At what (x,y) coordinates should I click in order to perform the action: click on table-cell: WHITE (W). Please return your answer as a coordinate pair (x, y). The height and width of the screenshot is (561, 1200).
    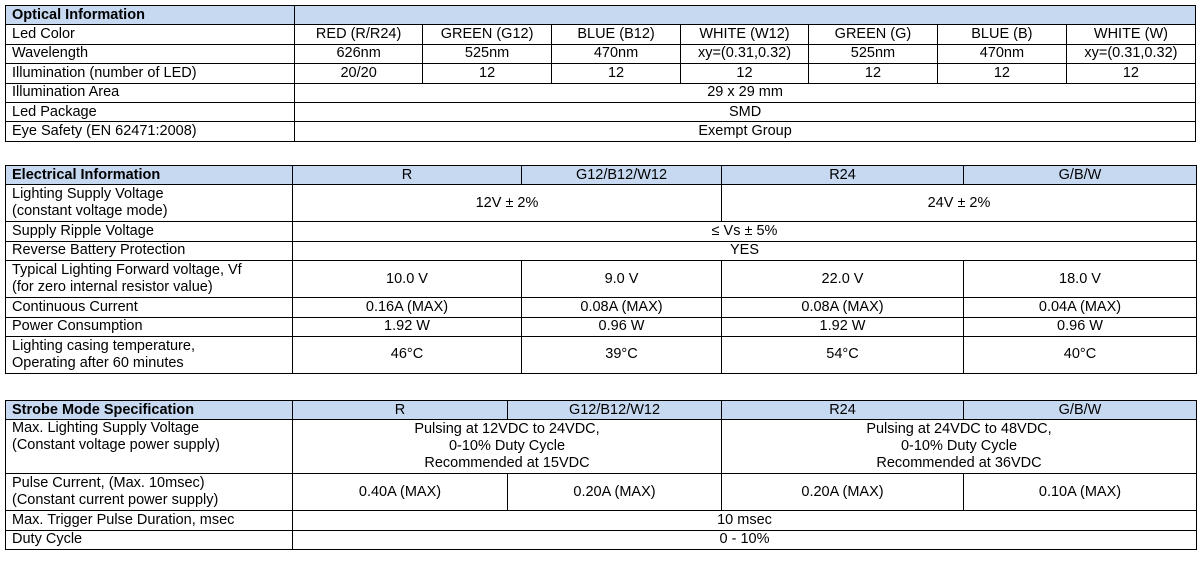
    Looking at the image, I should click on (1131, 34).